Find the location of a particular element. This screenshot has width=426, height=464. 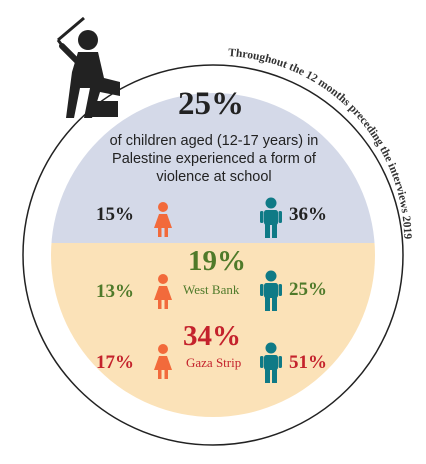

gaza-girls-percent: 17% is located at coordinates (115, 362).